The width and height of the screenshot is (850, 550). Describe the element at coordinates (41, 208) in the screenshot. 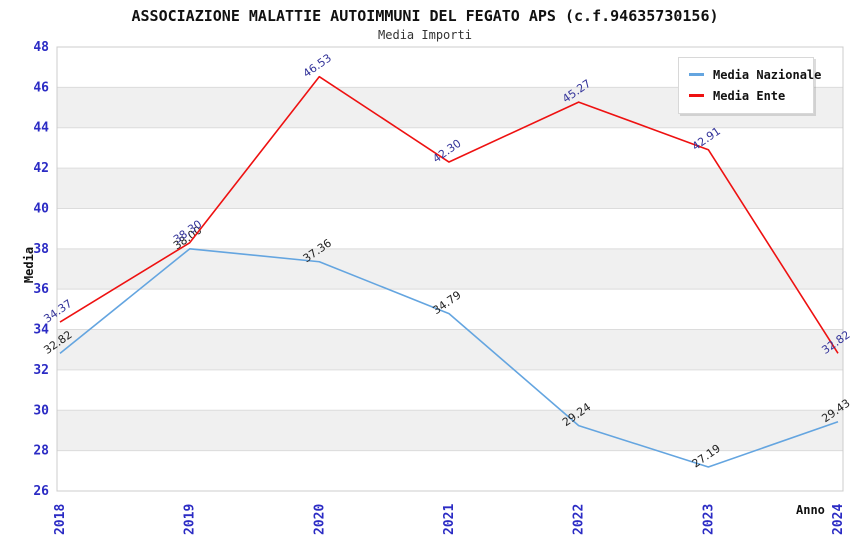

I see `y-tick-label: 40` at that location.